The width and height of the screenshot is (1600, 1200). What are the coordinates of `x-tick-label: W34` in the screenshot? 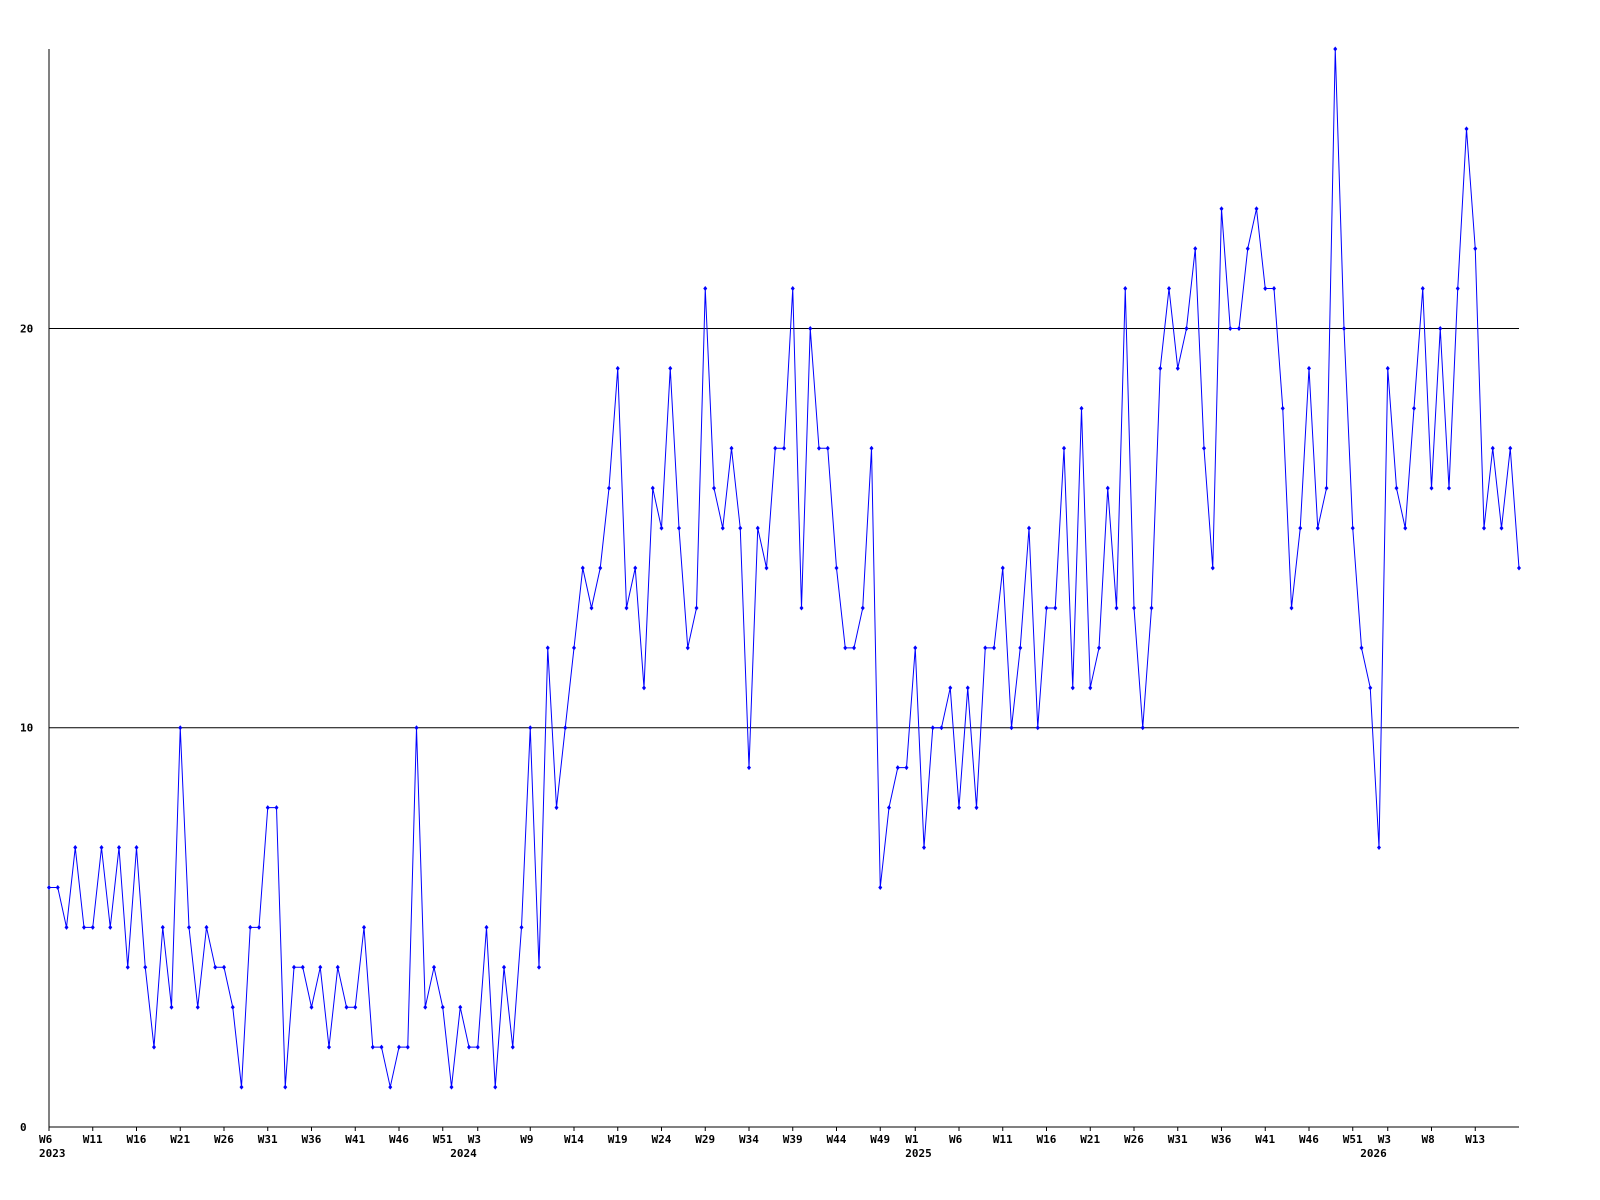 It's located at (749, 1139).